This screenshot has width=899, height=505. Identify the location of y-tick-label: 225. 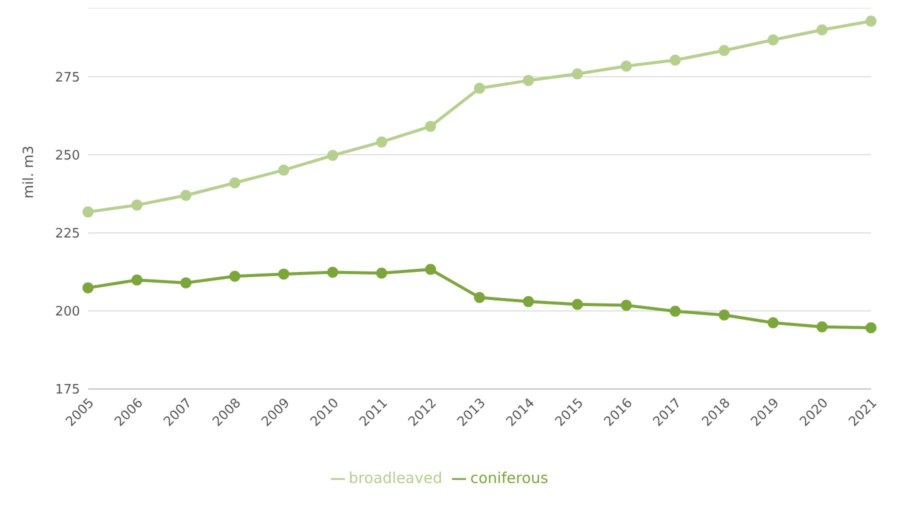
(67, 234).